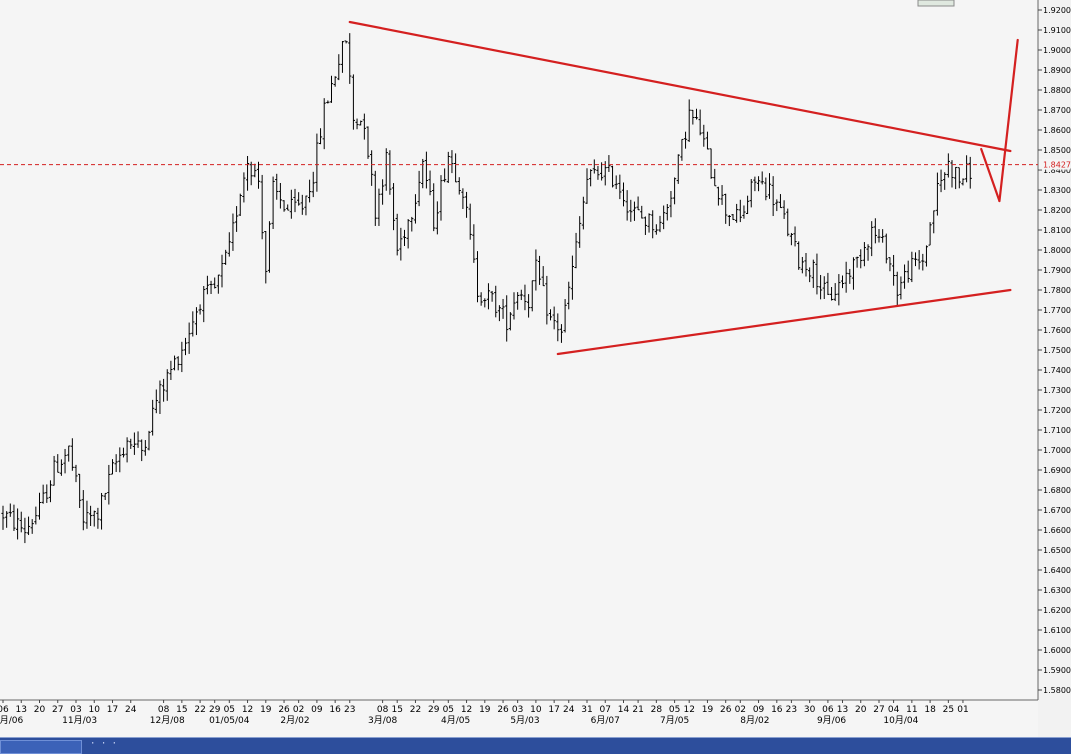 The height and width of the screenshot is (754, 1071). What do you see at coordinates (1057, 70) in the screenshot?
I see `y-tick-label: 1.8900` at bounding box center [1057, 70].